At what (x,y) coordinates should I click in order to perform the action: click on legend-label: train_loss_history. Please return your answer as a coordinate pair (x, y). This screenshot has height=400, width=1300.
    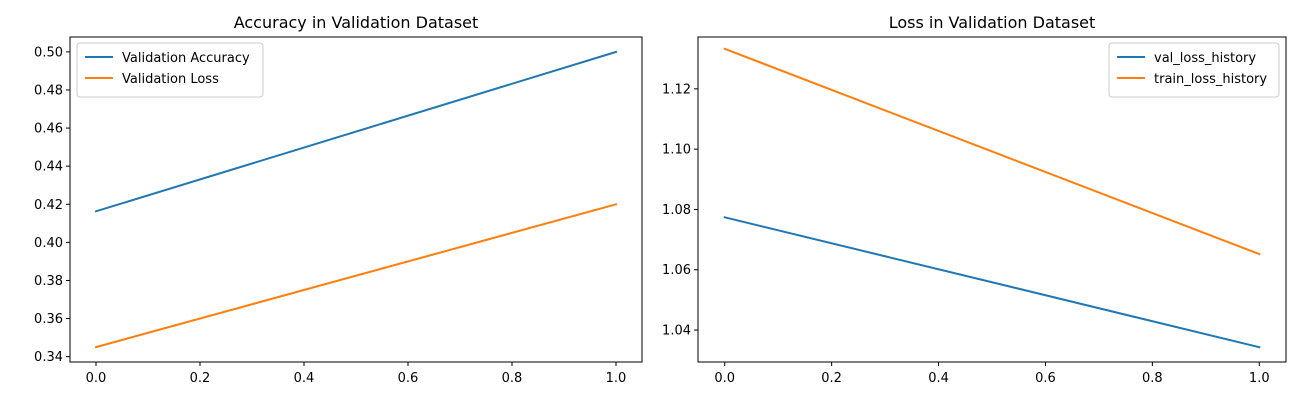
    Looking at the image, I should click on (1210, 79).